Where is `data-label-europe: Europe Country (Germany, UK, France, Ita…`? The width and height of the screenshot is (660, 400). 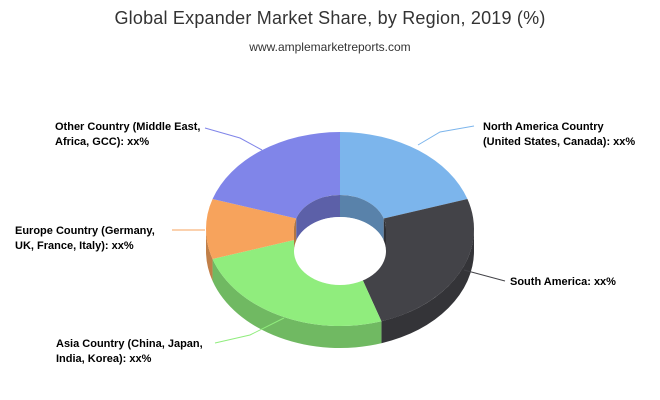 data-label-europe: Europe Country (Germany, UK, France, Ita… is located at coordinates (85, 238).